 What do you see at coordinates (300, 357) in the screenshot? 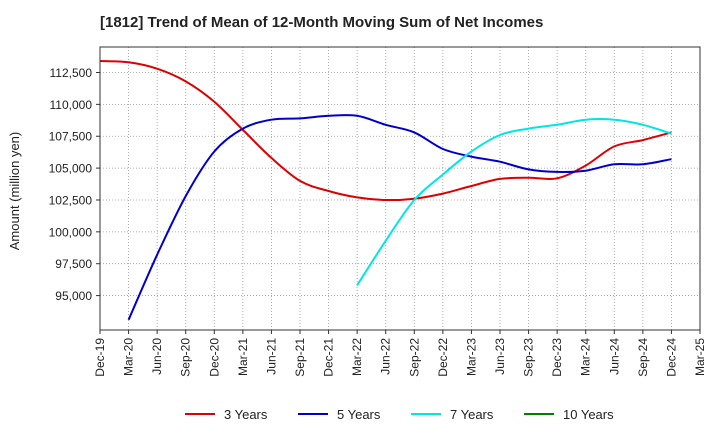
I see `x-tick-label: Sep-21` at bounding box center [300, 357].